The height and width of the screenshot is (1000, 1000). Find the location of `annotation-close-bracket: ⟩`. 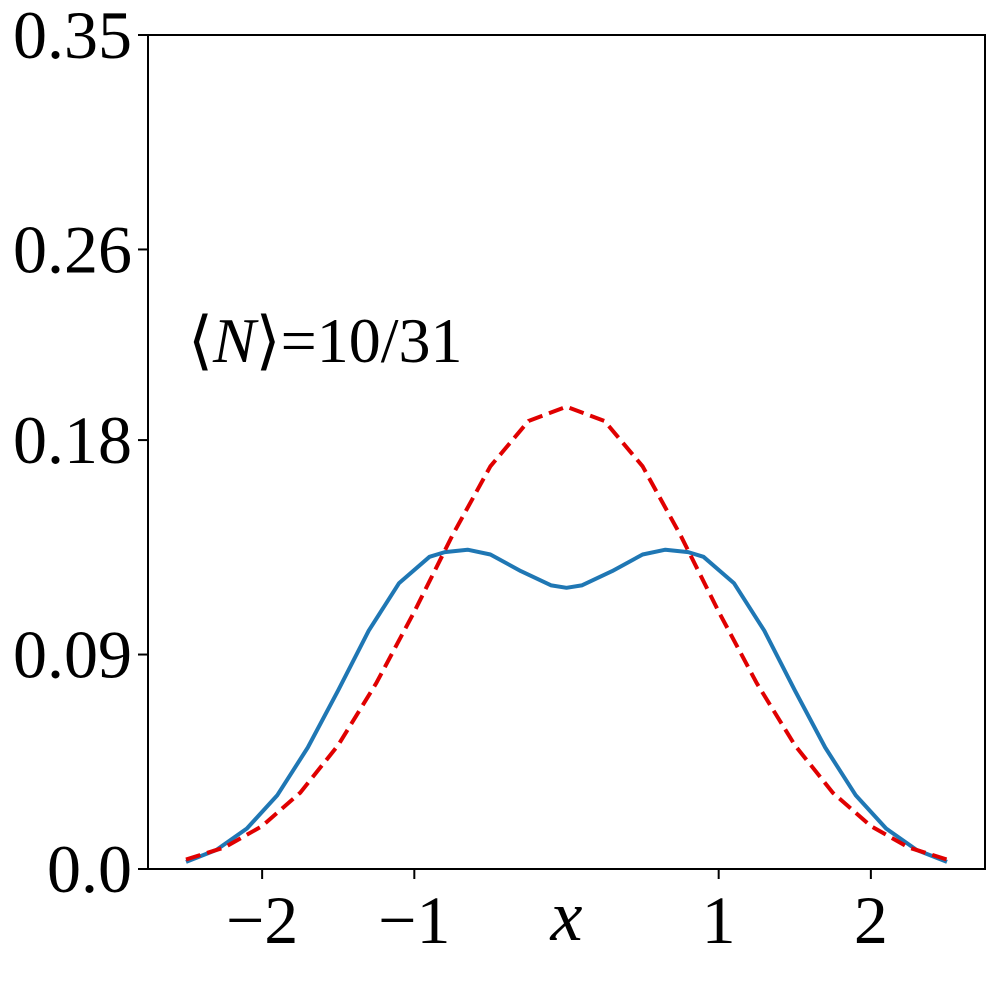

annotation-close-bracket: ⟩ is located at coordinates (268, 340).